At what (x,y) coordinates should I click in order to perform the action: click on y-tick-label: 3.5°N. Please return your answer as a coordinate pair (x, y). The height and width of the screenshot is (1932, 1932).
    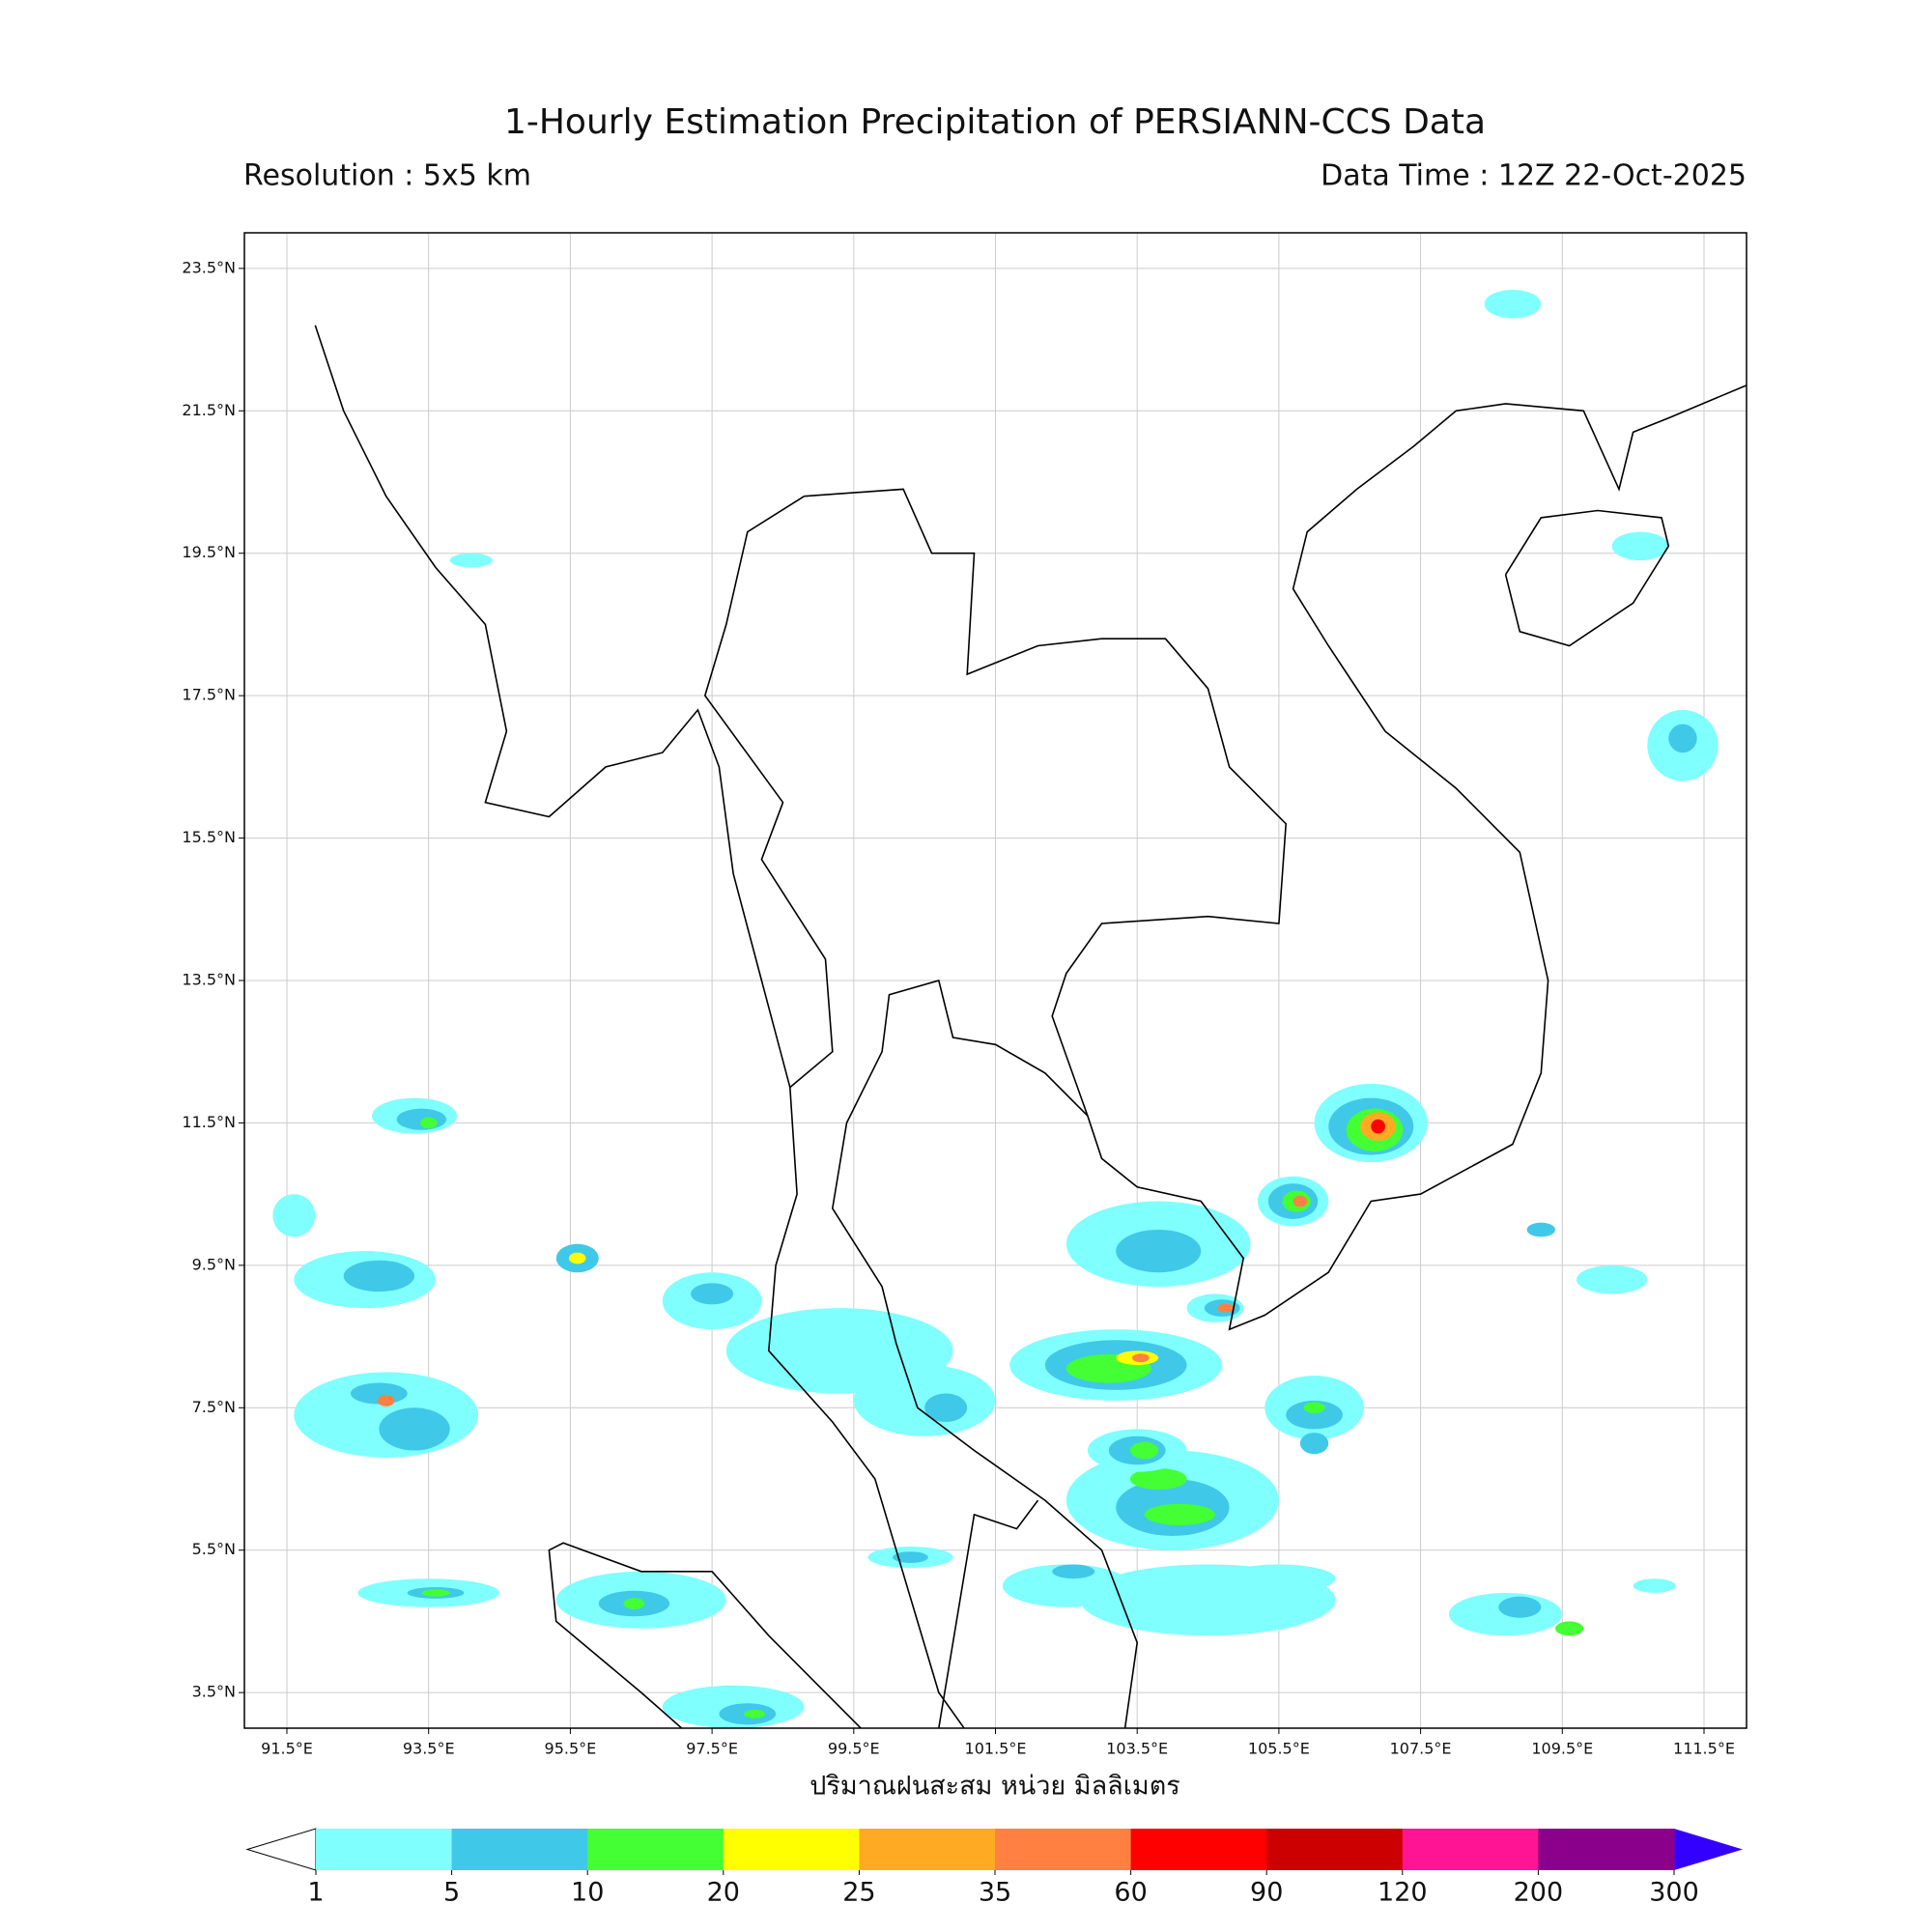
    Looking at the image, I should click on (214, 1692).